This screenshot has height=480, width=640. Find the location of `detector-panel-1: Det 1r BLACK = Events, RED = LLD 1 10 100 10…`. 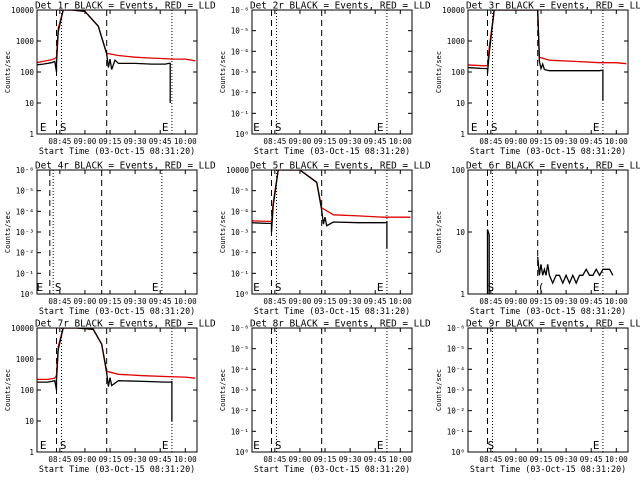

detector-panel-1: Det 1r BLACK = Events, RED = LLD 1 10 100 10… is located at coordinates (110, 79).